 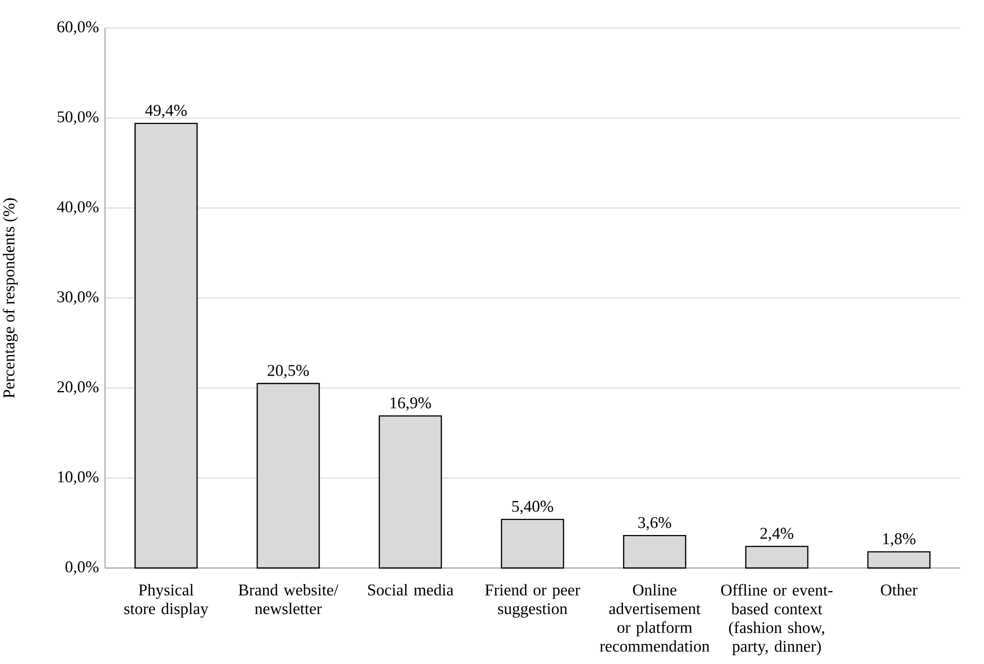 What do you see at coordinates (410, 404) in the screenshot?
I see `data-label: 16,9%` at bounding box center [410, 404].